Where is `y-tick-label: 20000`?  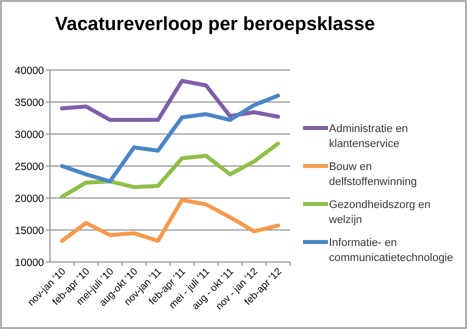 y-tick-label: 20000 is located at coordinates (29, 199).